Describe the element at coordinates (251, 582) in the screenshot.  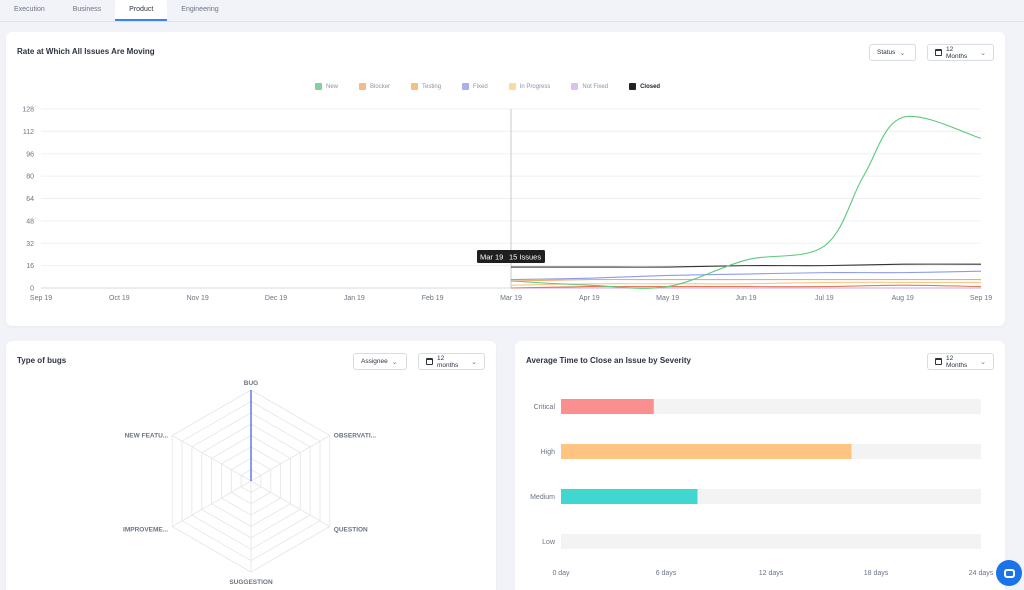
I see `radar-axis-label: SUGGESTION` at that location.